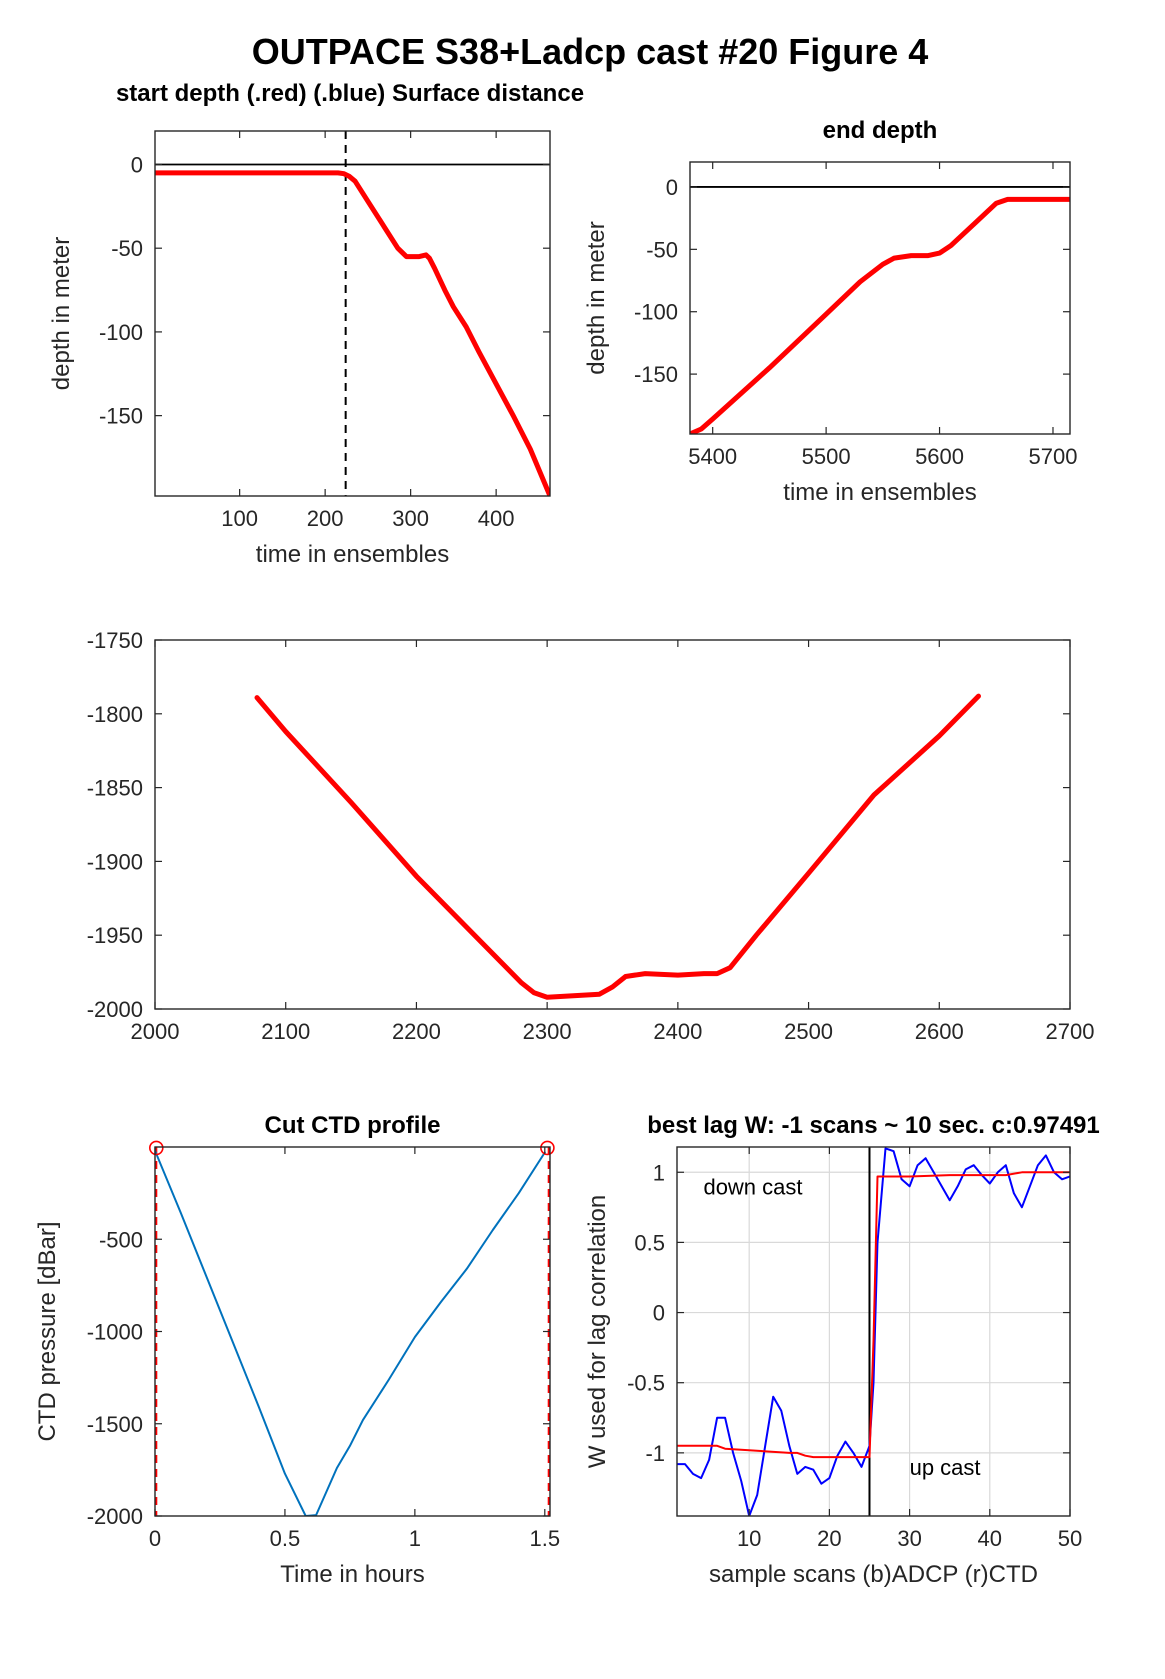  Describe the element at coordinates (945, 1467) in the screenshot. I see `annotation-text: up cast` at that location.